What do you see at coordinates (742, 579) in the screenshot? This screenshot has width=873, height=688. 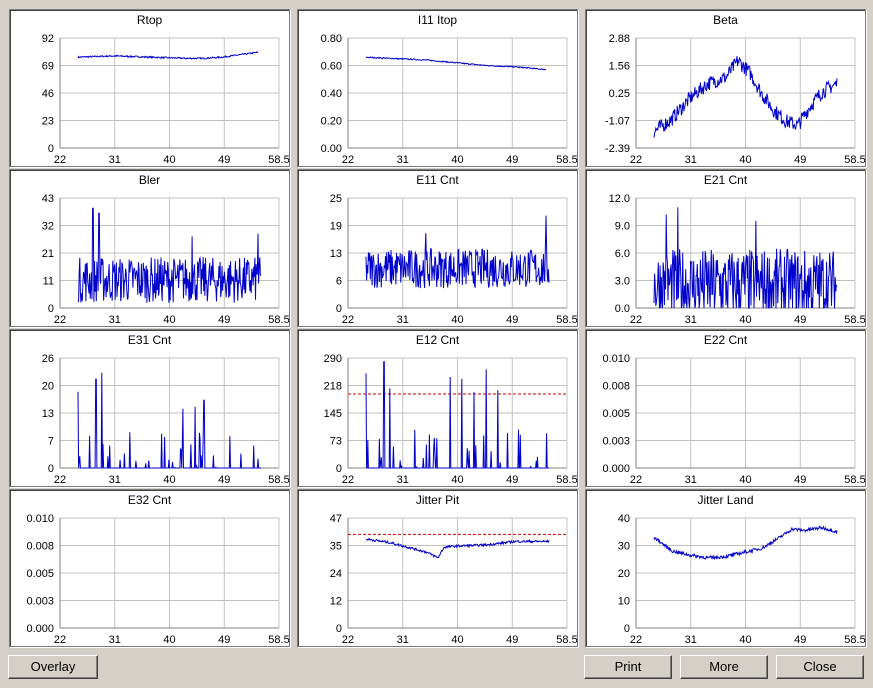 I see `chart-svg: 22 31 40 49 58.5 0 10 20 30 40` at bounding box center [742, 579].